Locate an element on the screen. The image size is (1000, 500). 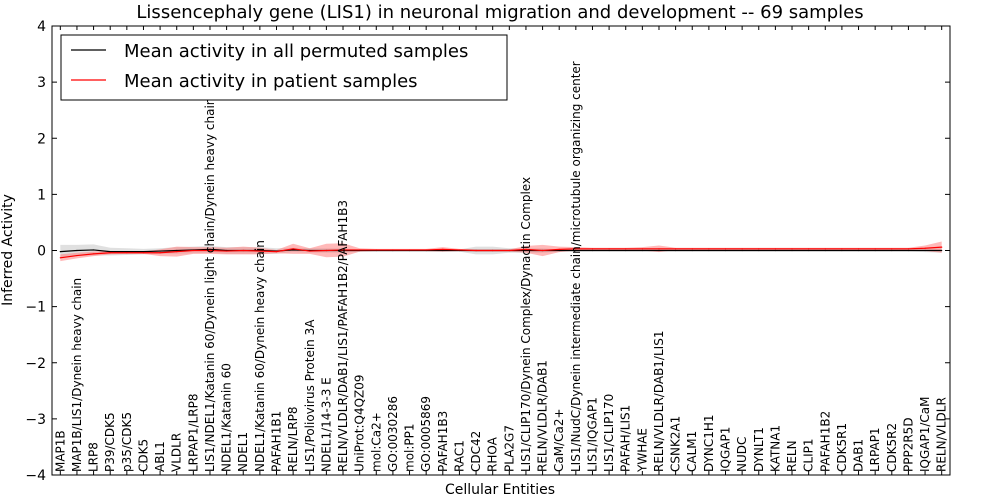
x-tick-label: RELN/VLDLR/DAB1/LIS1 is located at coordinates (659, 401).